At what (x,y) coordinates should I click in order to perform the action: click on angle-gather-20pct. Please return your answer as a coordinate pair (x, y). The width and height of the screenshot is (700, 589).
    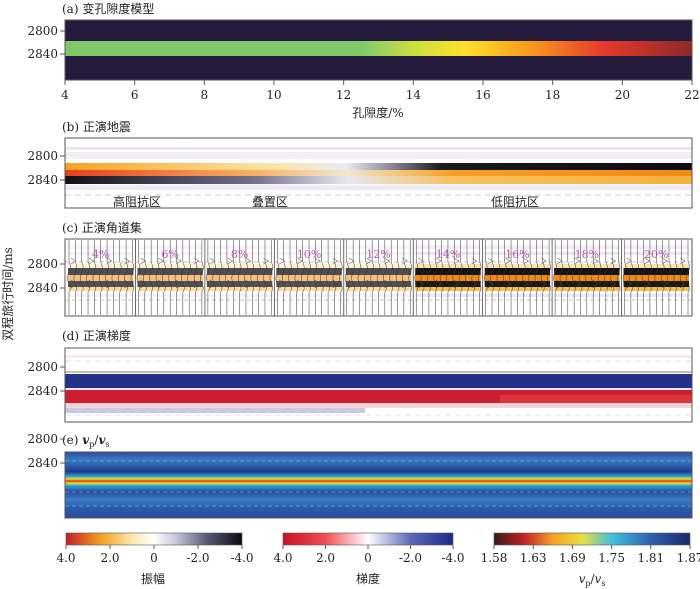
    Looking at the image, I should click on (655, 277).